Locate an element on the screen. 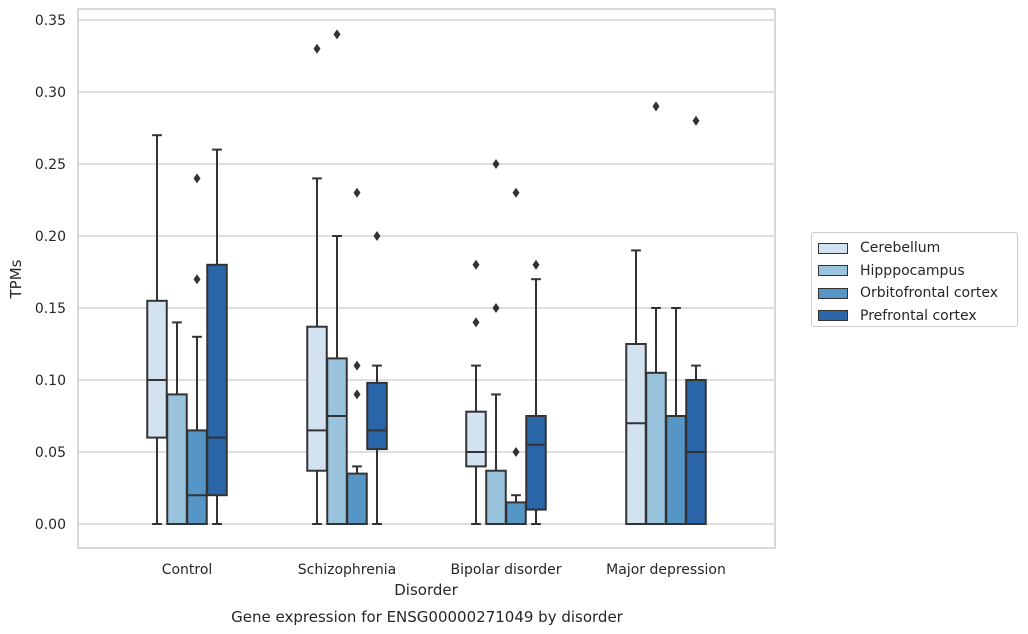 This screenshot has width=1028, height=634. legend-item: Cerebellum is located at coordinates (917, 248).